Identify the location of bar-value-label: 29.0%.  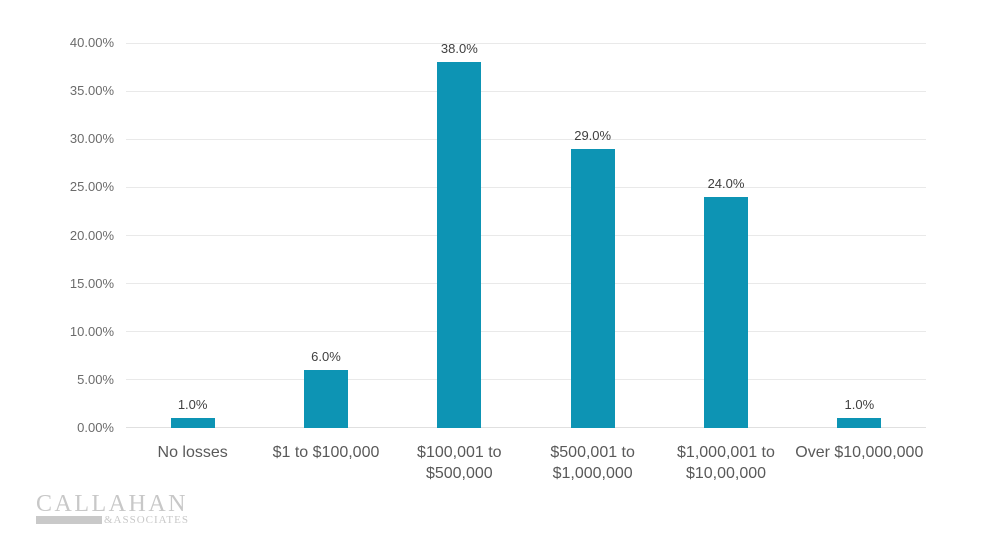
(593, 135).